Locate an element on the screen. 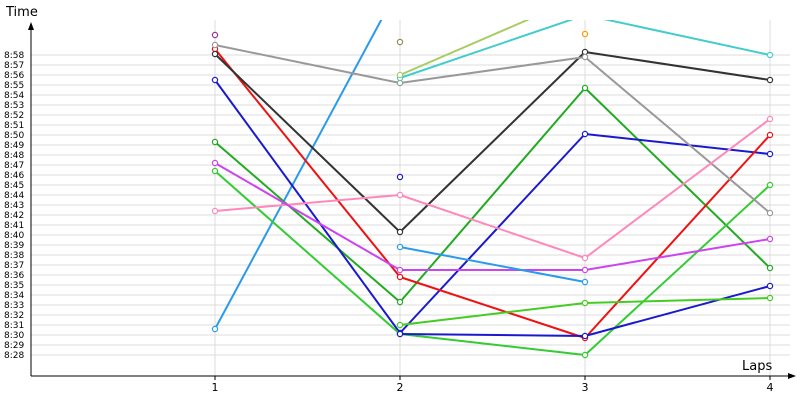 This screenshot has width=800, height=400. x-tick-label: 2 is located at coordinates (400, 387).